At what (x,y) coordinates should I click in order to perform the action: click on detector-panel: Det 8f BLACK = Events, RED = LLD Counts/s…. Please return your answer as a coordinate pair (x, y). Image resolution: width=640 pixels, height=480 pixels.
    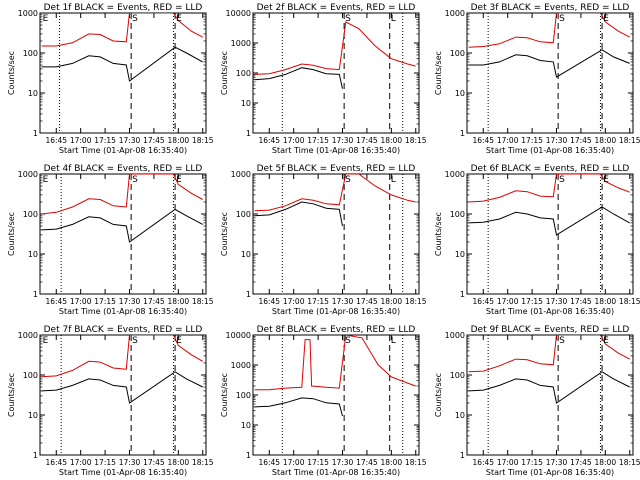
    Looking at the image, I should click on (323, 401).